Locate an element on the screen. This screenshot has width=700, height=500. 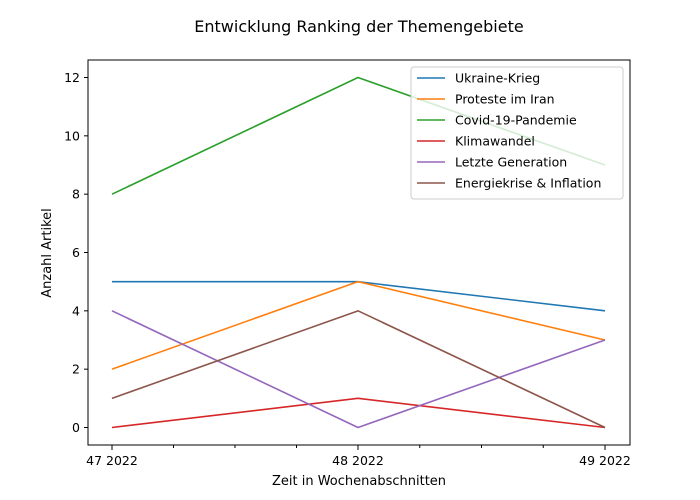
series-line-proteste-im-iran is located at coordinates (358, 325).